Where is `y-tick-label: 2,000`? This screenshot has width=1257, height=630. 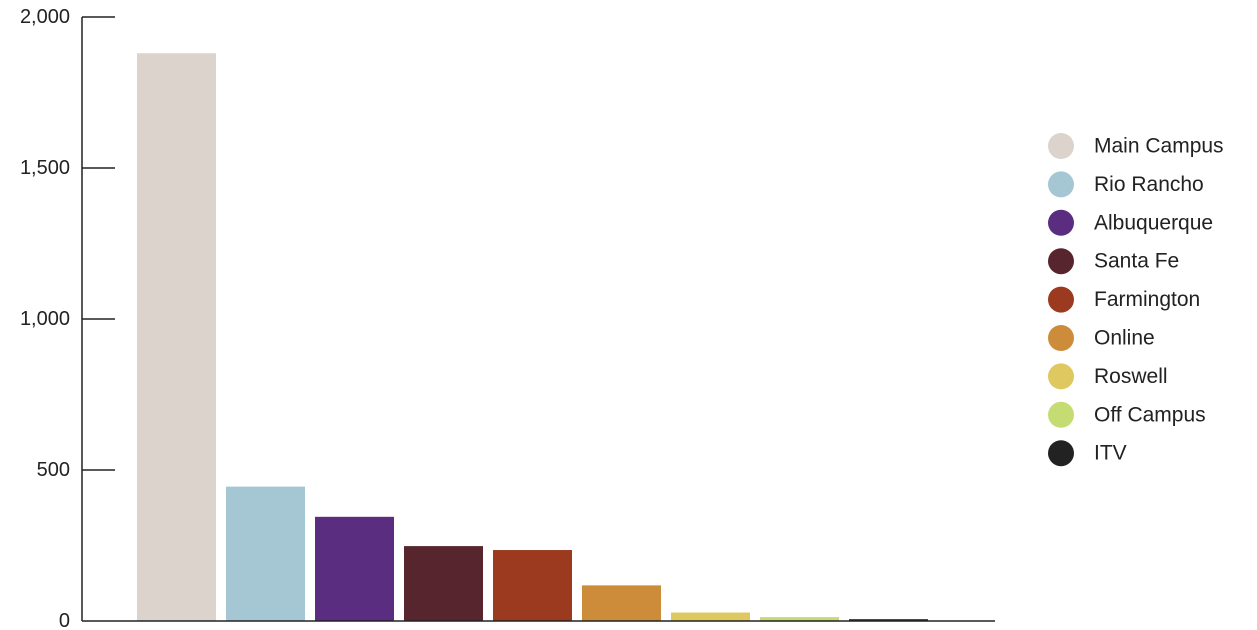 y-tick-label: 2,000 is located at coordinates (45, 17).